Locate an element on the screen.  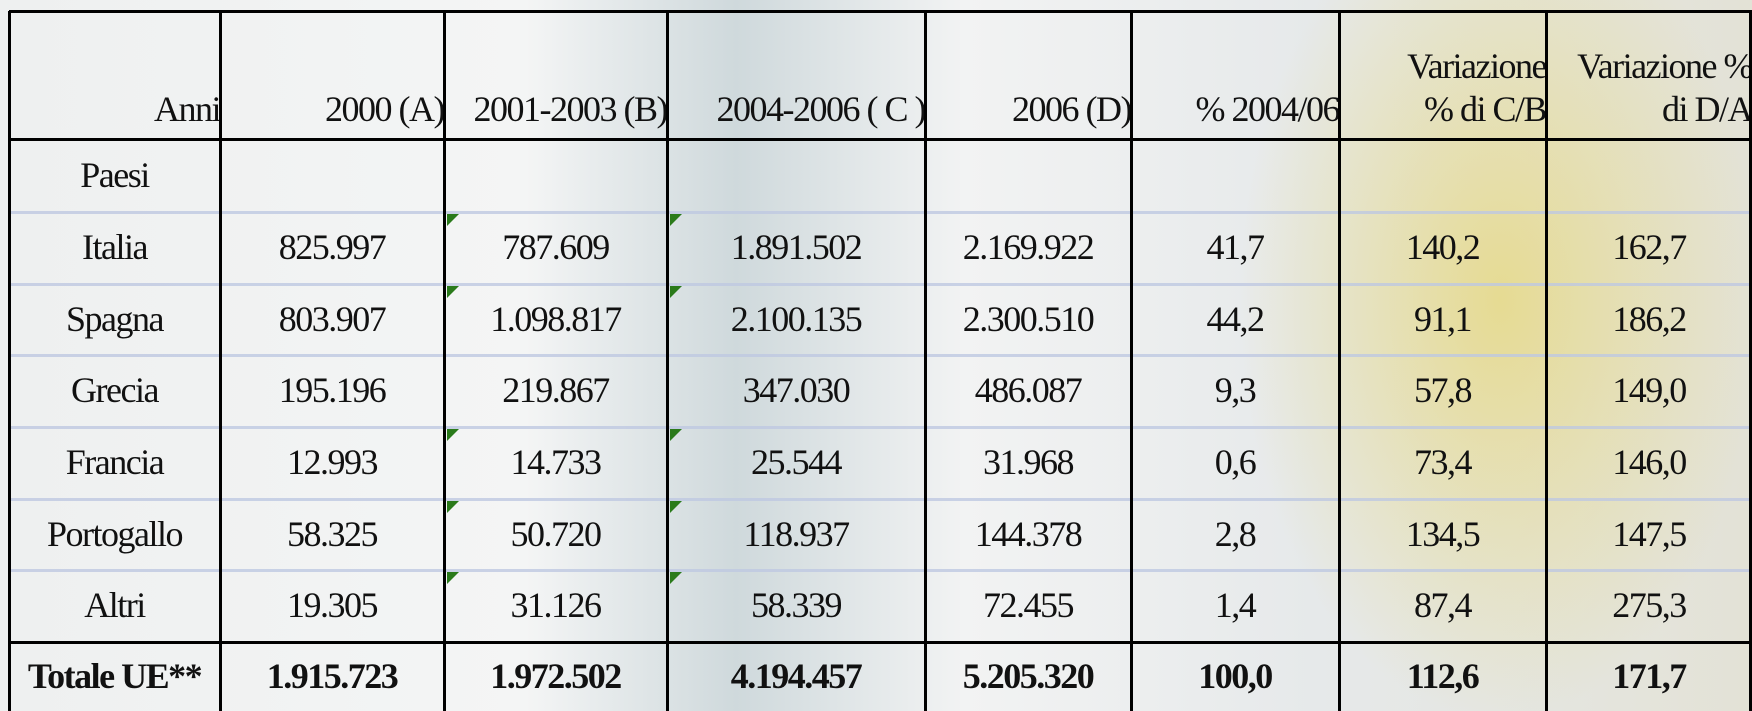
row-label: Spagna is located at coordinates (115, 318).